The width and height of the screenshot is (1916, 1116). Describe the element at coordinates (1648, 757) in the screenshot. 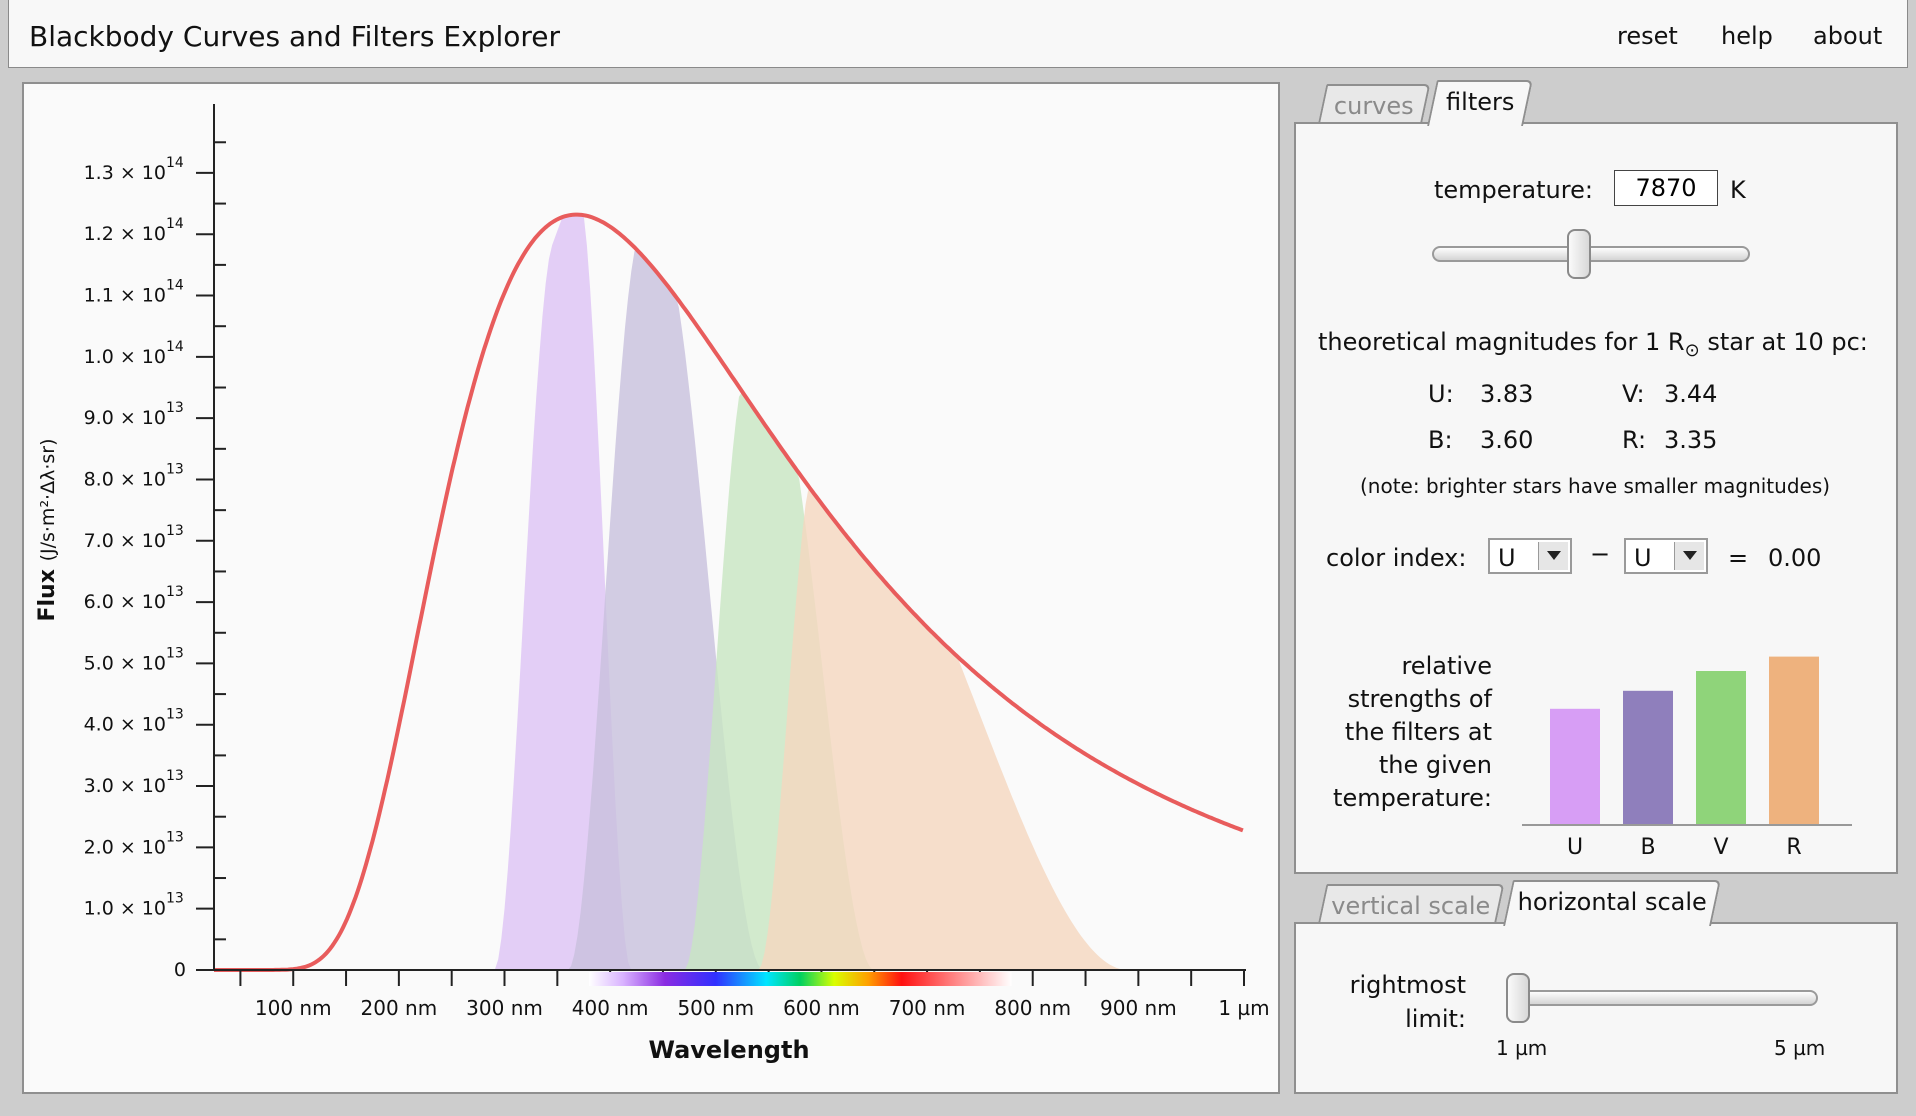

I see `strength-bar-b` at that location.